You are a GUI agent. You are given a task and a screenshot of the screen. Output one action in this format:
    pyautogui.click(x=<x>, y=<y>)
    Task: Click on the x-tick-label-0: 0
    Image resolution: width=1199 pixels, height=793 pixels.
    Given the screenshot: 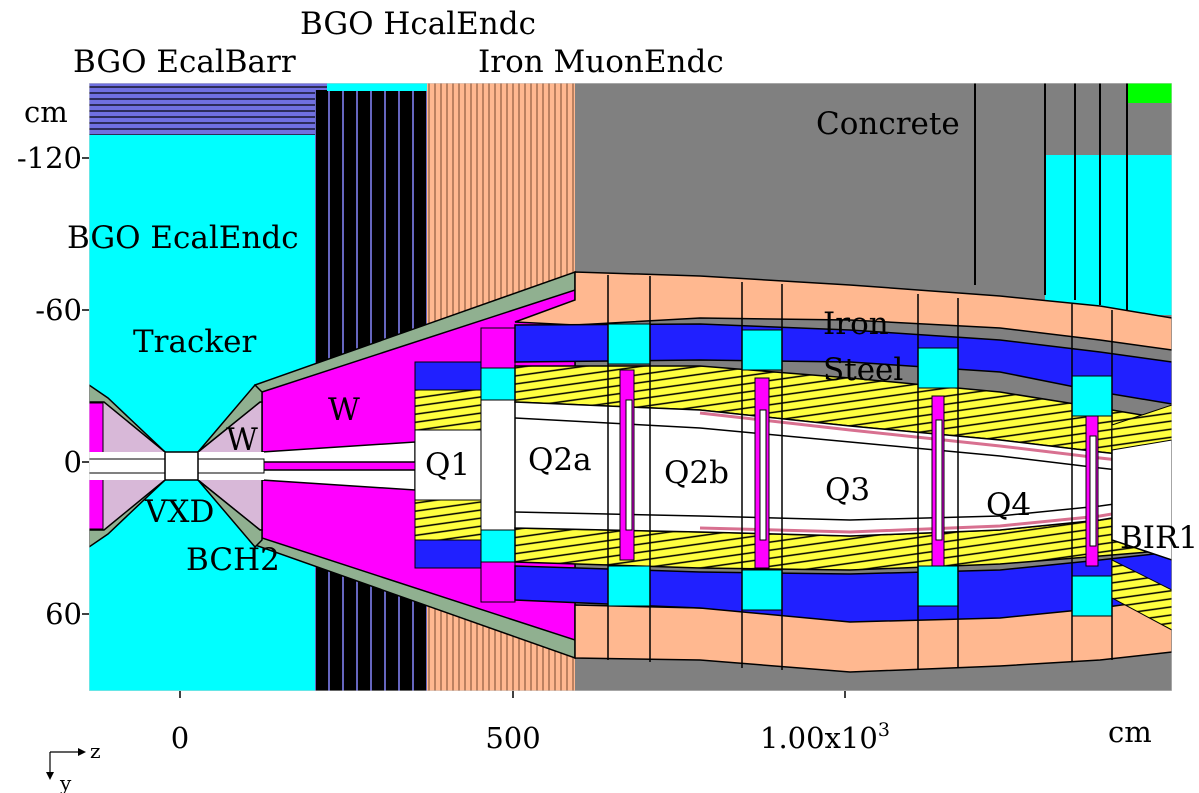 What is the action you would take?
    pyautogui.click(x=180, y=738)
    